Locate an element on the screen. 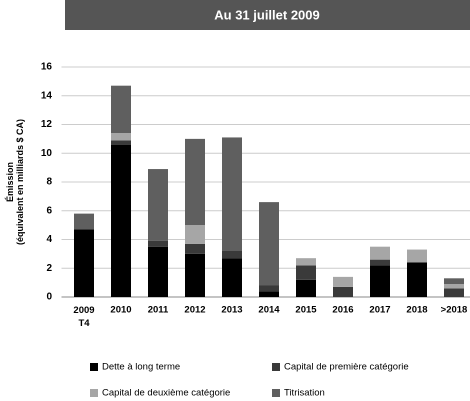  legend-label: Capital de deuxième catégorie is located at coordinates (166, 393).